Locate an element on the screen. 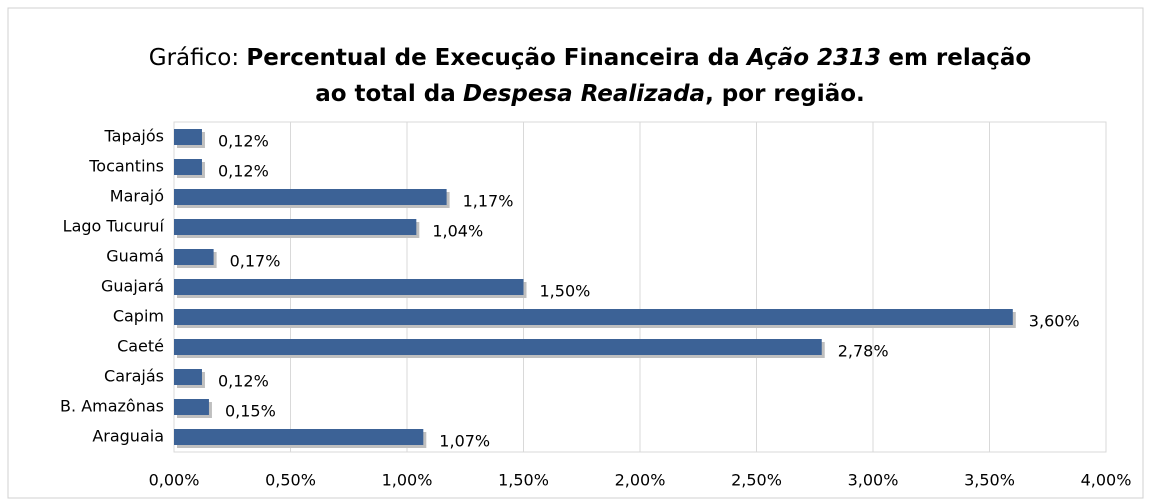  title-part: Despesa Realizada is located at coordinates (584, 94).